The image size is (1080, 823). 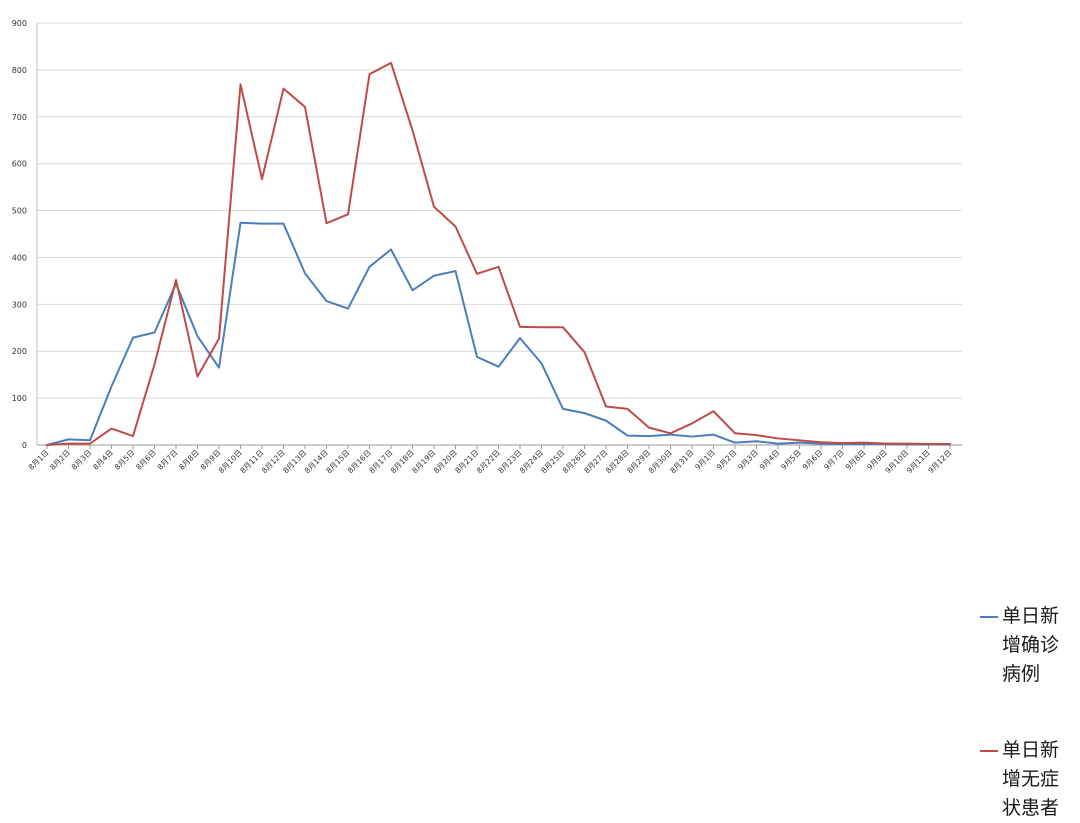 I want to click on y-tick-label: 100, so click(x=19, y=398).